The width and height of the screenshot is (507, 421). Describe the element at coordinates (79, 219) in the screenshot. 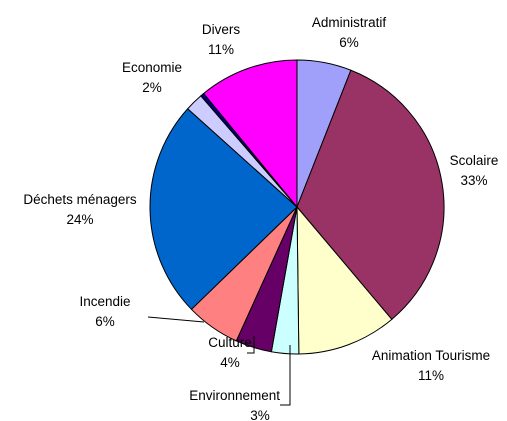

I see `slice-percent-dechets-menagers: 24%` at that location.